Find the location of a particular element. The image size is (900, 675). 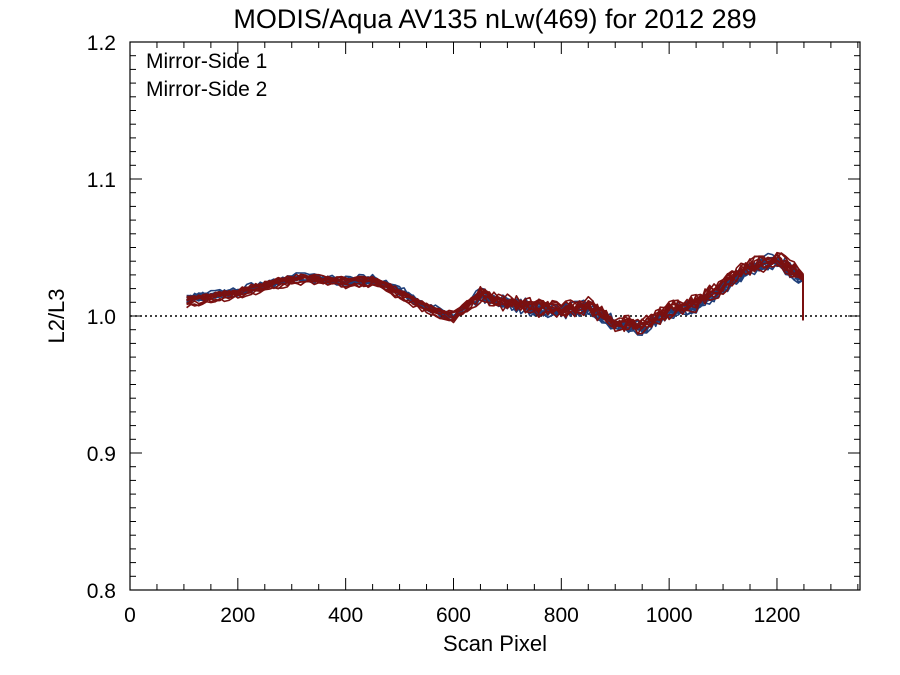

y-tick-label: 0.9 is located at coordinates (101, 454).